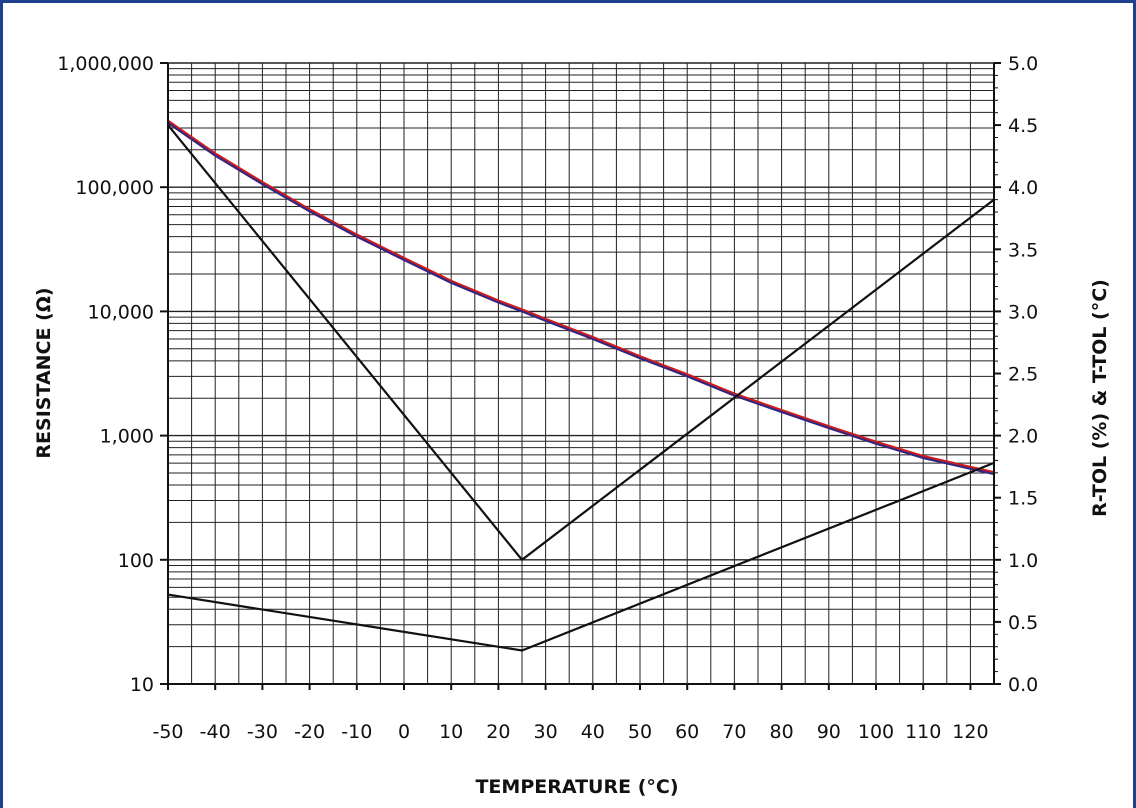 The height and width of the screenshot is (808, 1136). I want to click on y2-tick-label: 5.0, so click(1023, 64).